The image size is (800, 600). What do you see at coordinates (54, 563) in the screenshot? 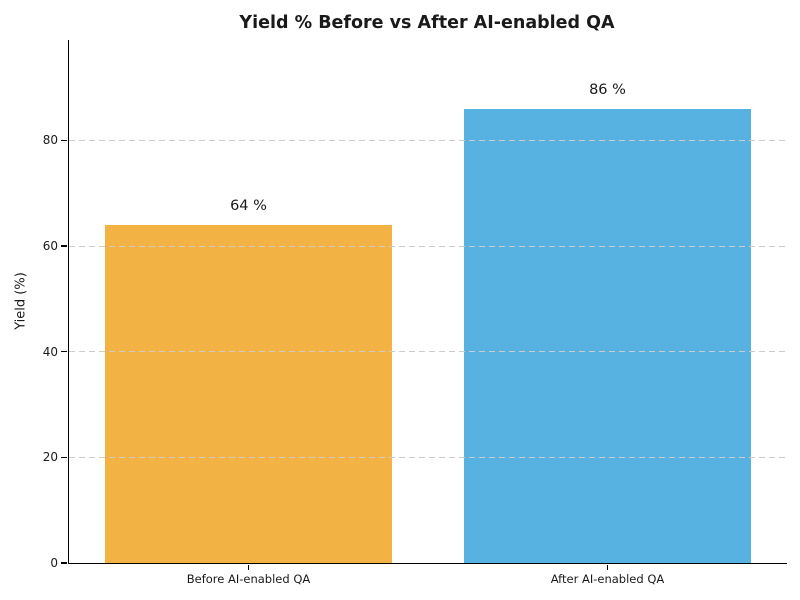
I see `y-tick-label: 0` at bounding box center [54, 563].